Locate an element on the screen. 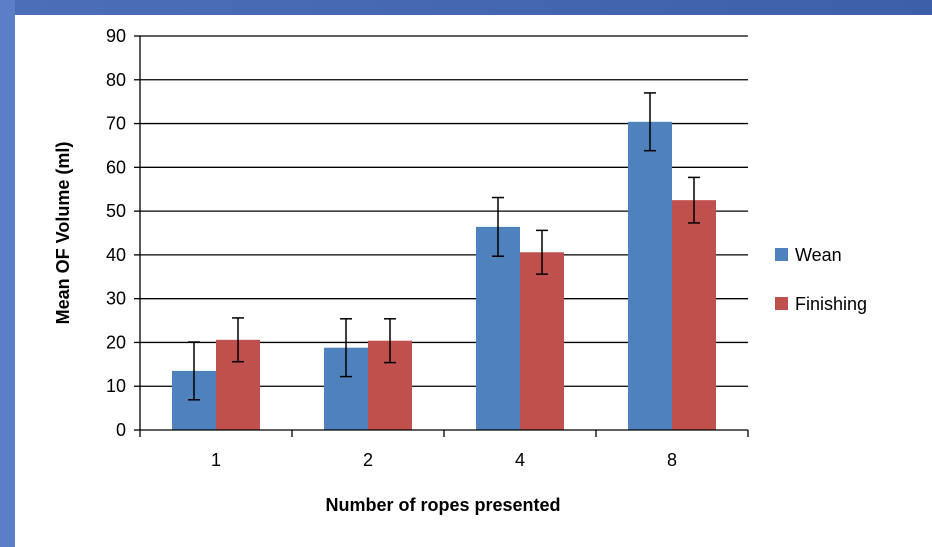 The width and height of the screenshot is (932, 547). legend-swatch-wean is located at coordinates (781, 254).